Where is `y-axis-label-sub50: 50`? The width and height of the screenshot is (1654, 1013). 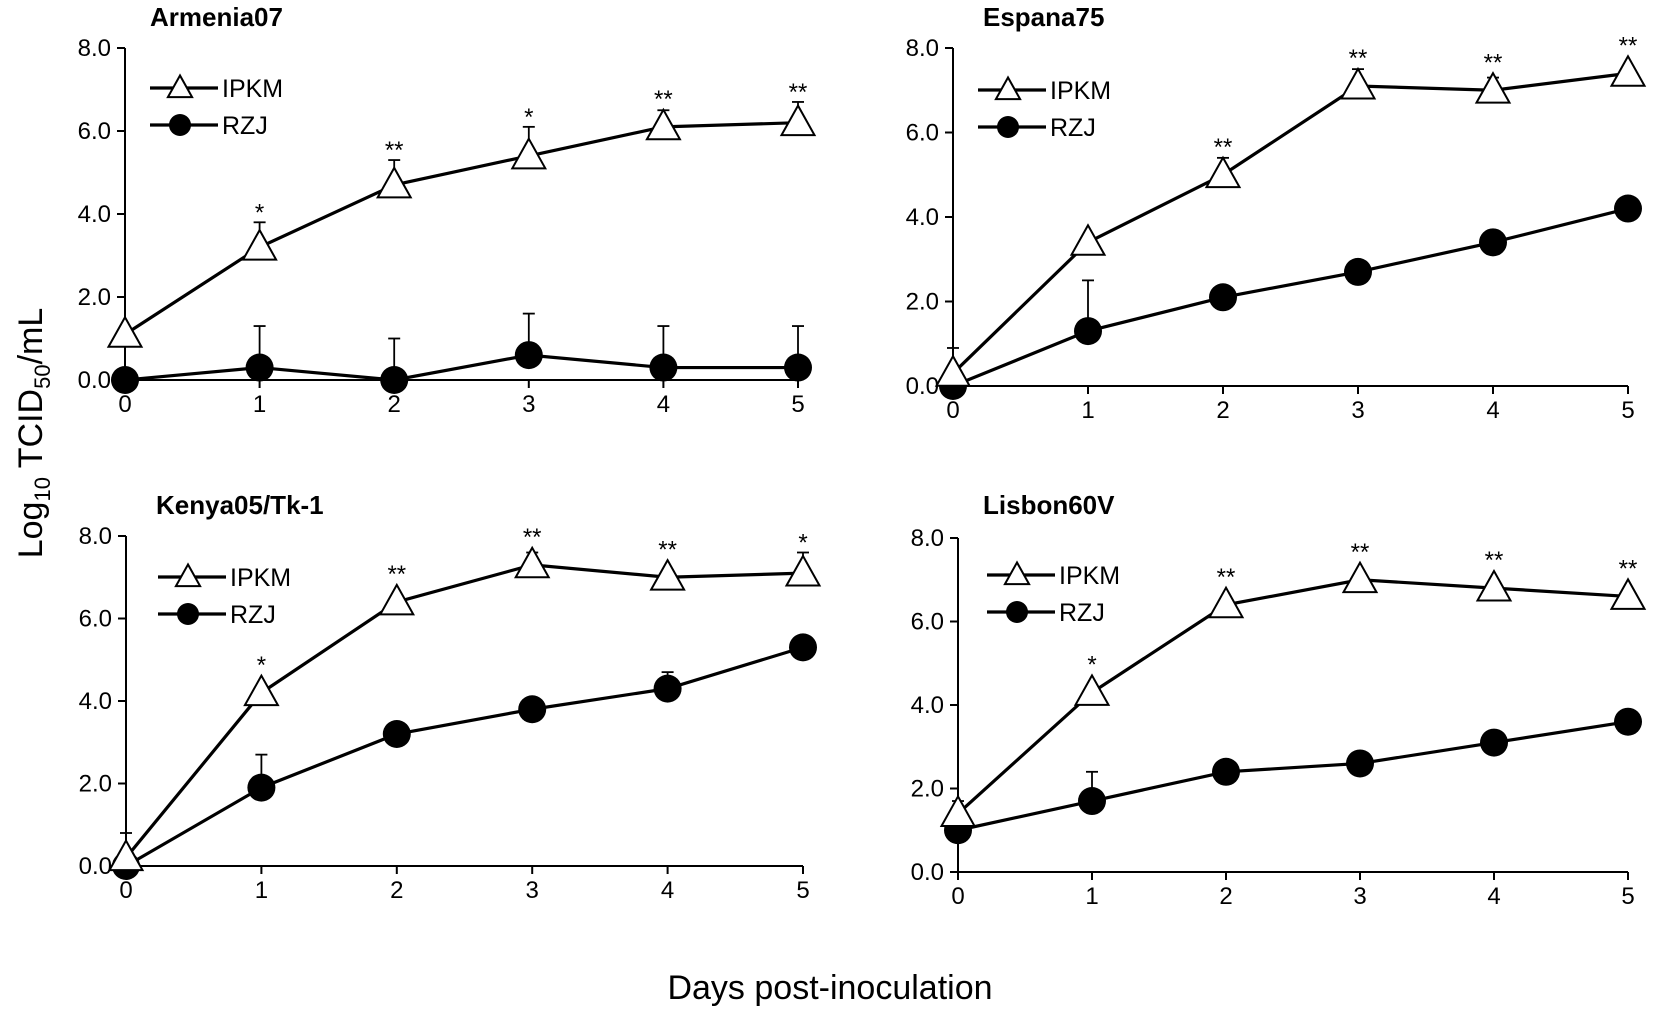
y-axis-label-sub50: 50 is located at coordinates (42, 376).